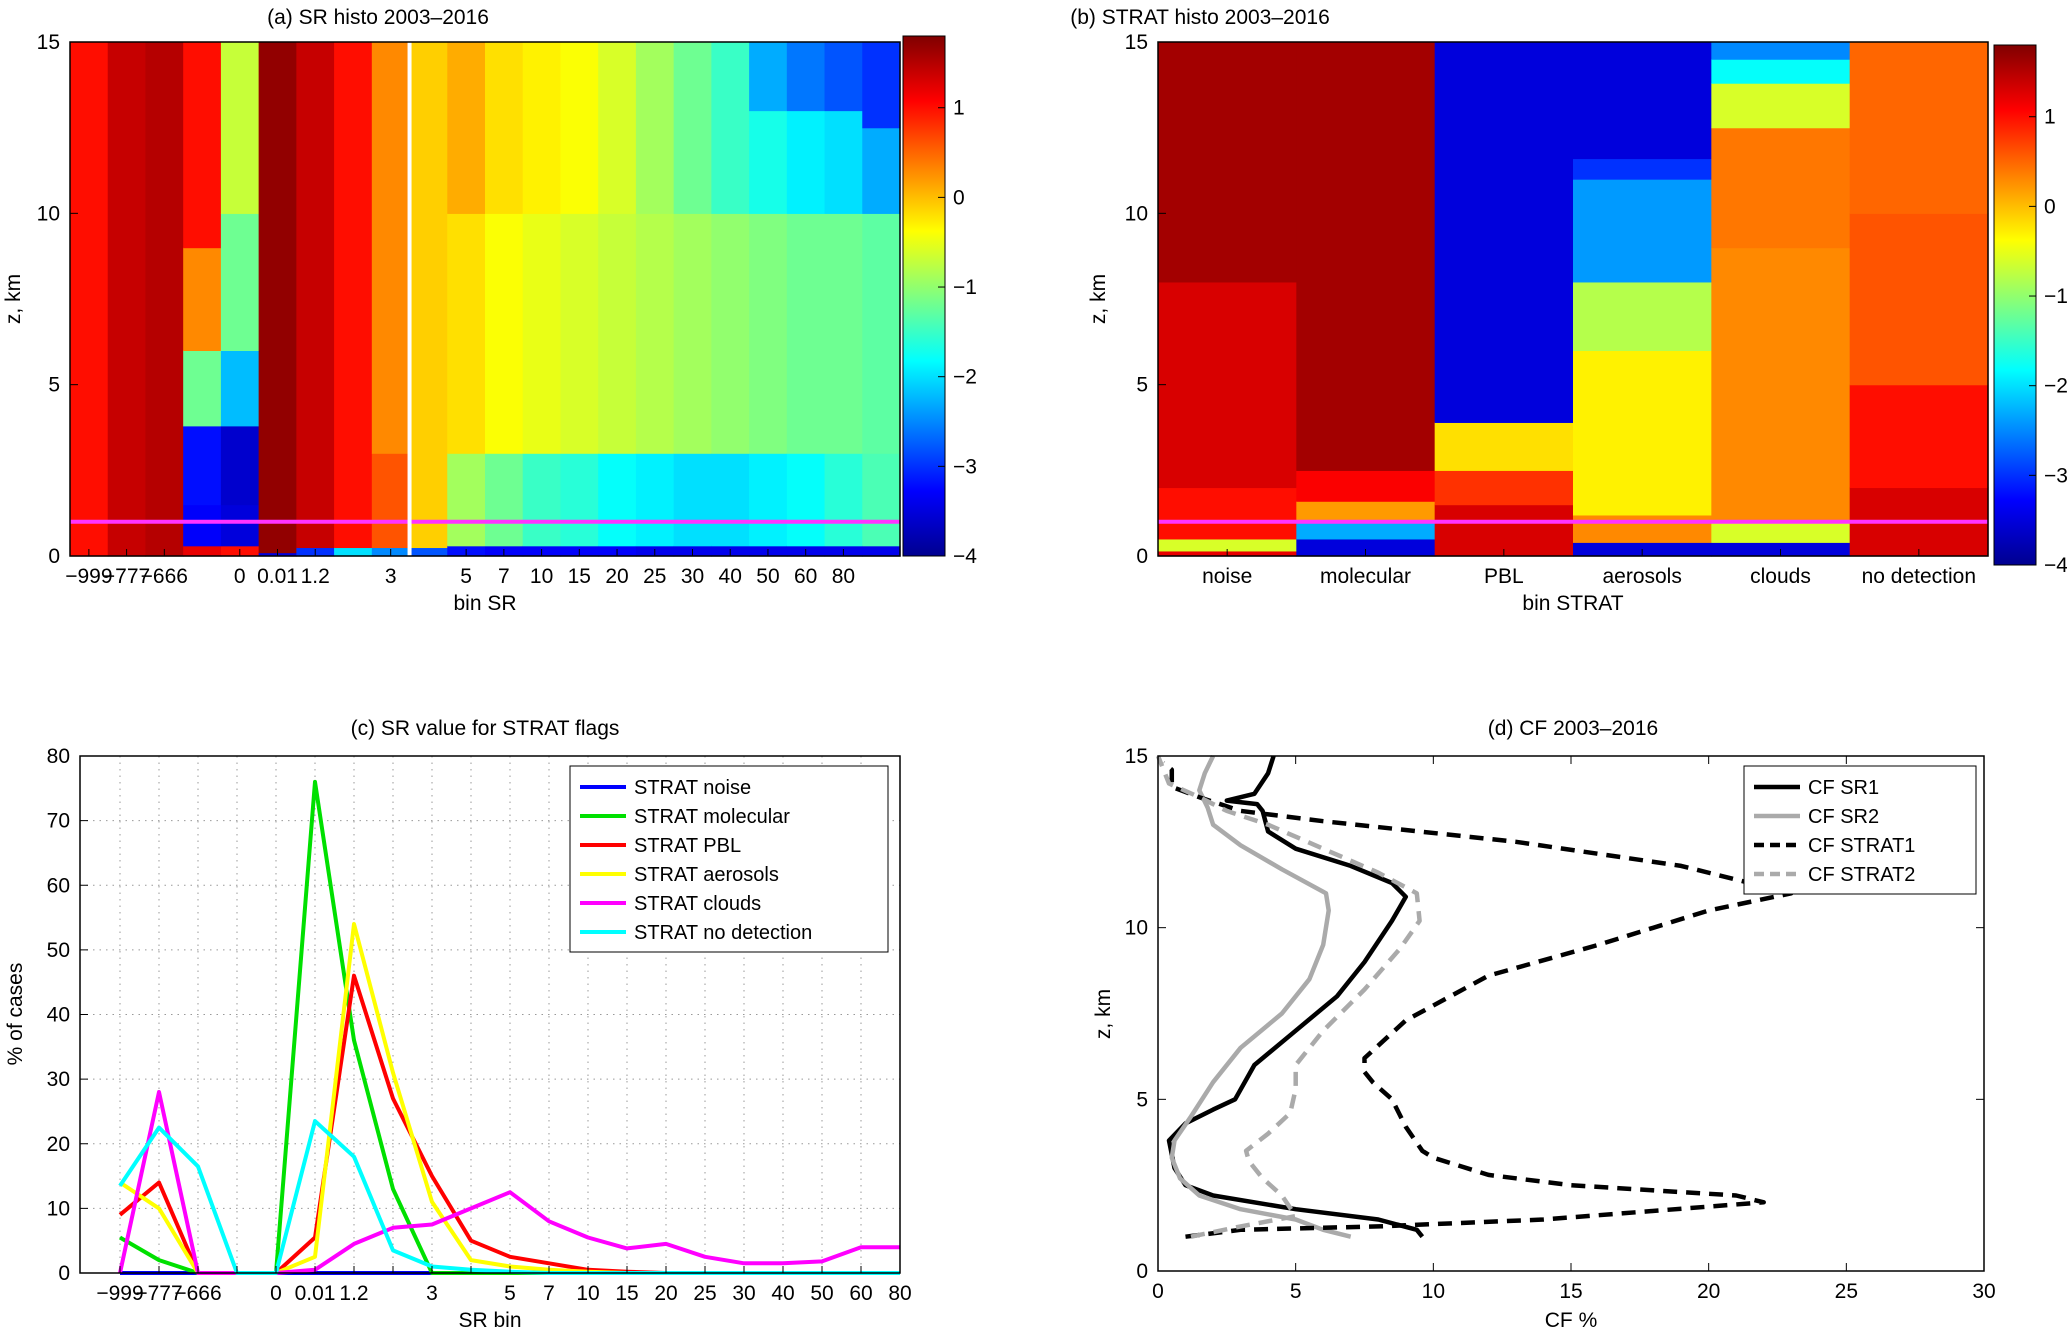 Image resolution: width=2067 pixels, height=1334 pixels. I want to click on panel-a-title: (a) SR histo 2003–2016, so click(378, 17).